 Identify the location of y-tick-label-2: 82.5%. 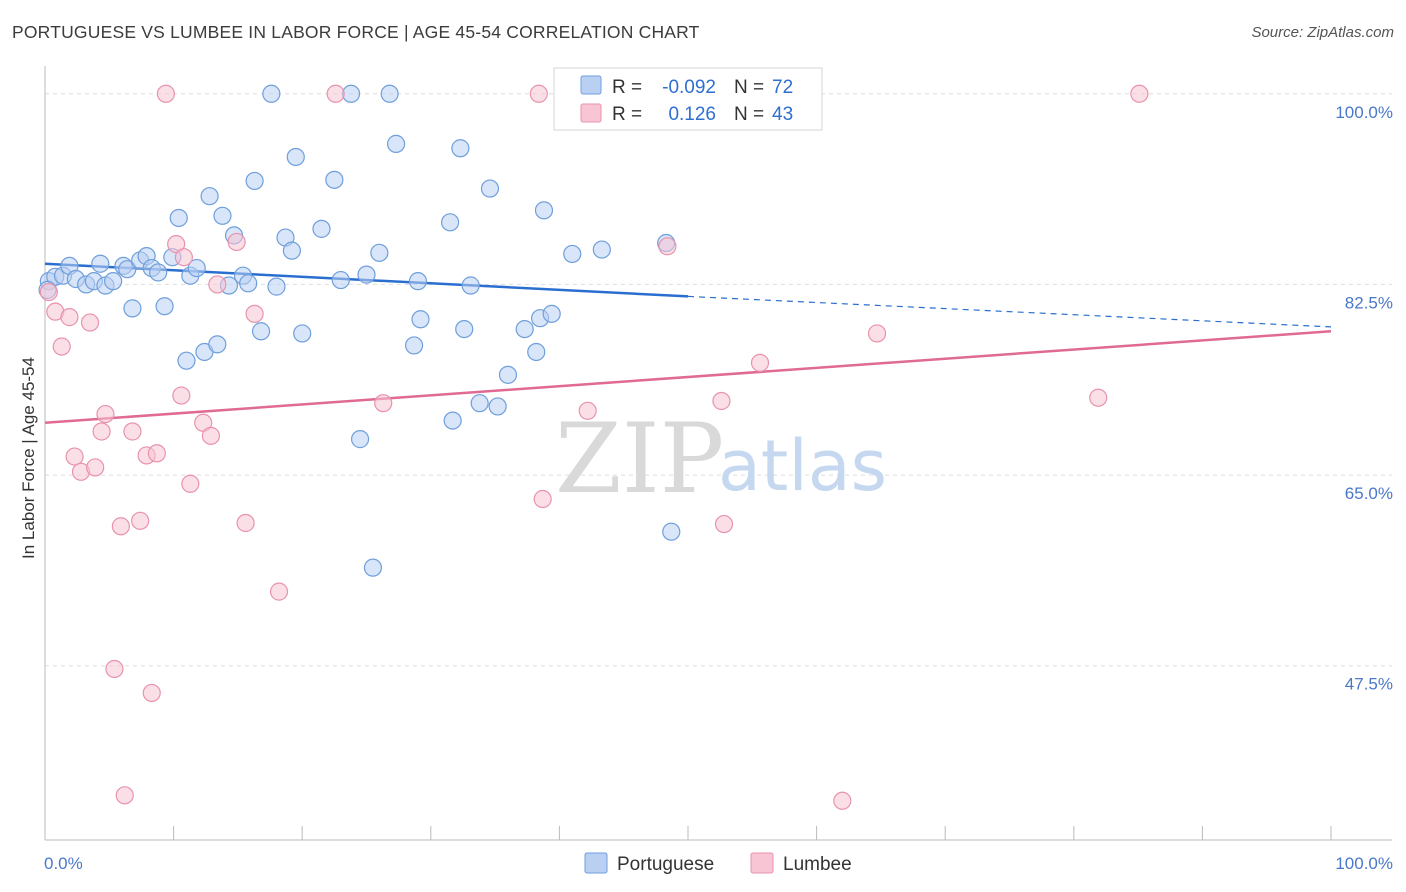
(1369, 302).